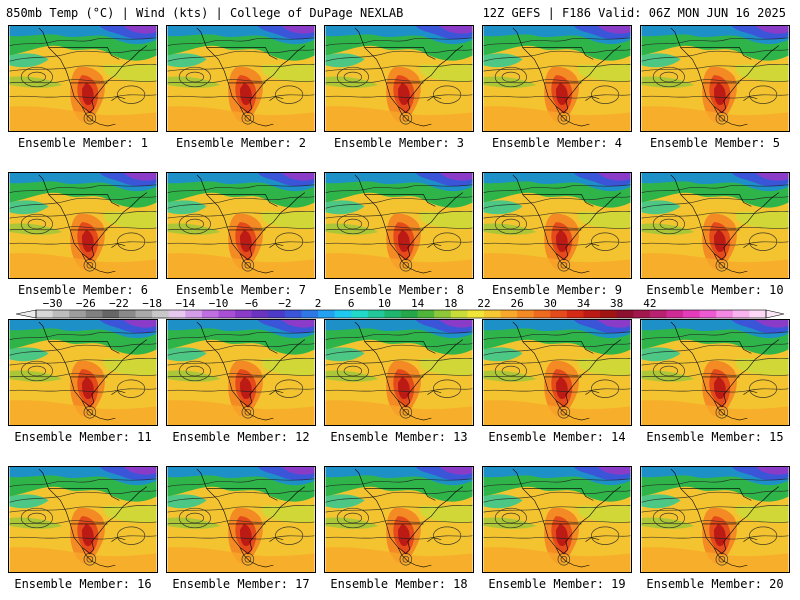 The width and height of the screenshot is (800, 600). I want to click on colorbar-tick-label: 6, so click(351, 303).